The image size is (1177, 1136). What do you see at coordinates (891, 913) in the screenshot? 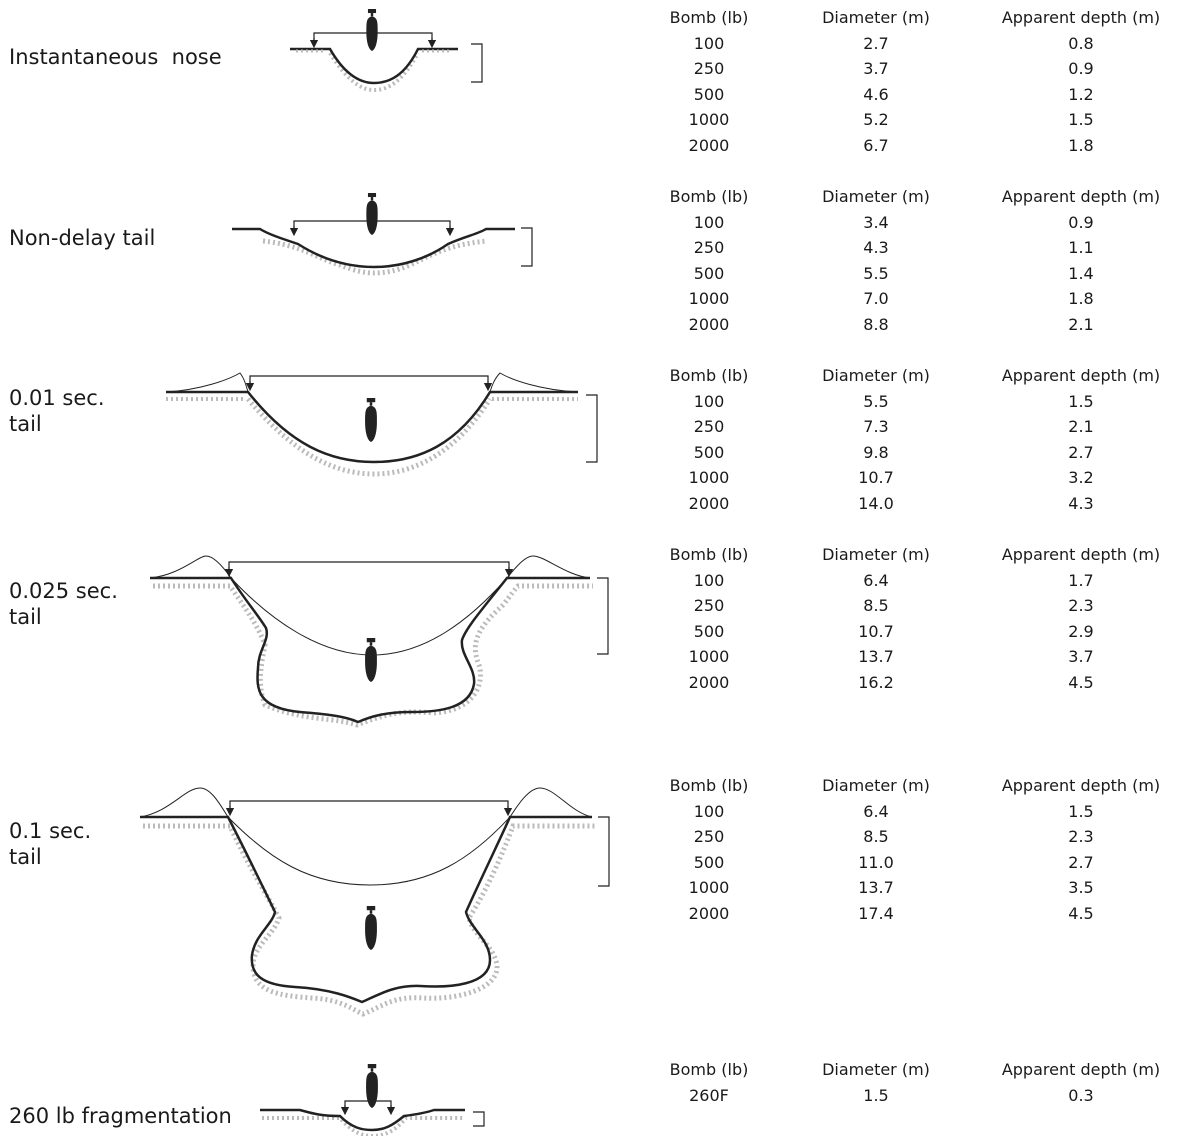
I see `table-row: 2000 17.4 4.5` at bounding box center [891, 913].